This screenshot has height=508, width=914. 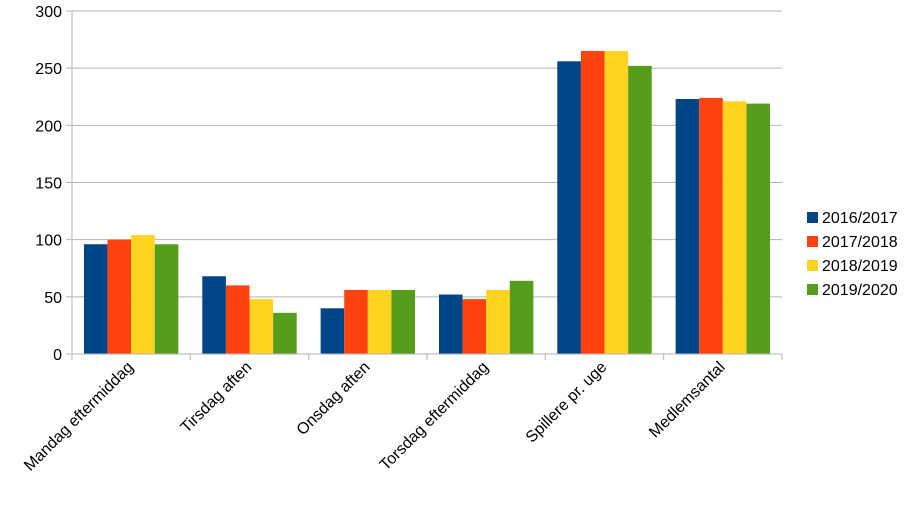 I want to click on x-category-label: Medlemsantal, so click(x=687, y=400).